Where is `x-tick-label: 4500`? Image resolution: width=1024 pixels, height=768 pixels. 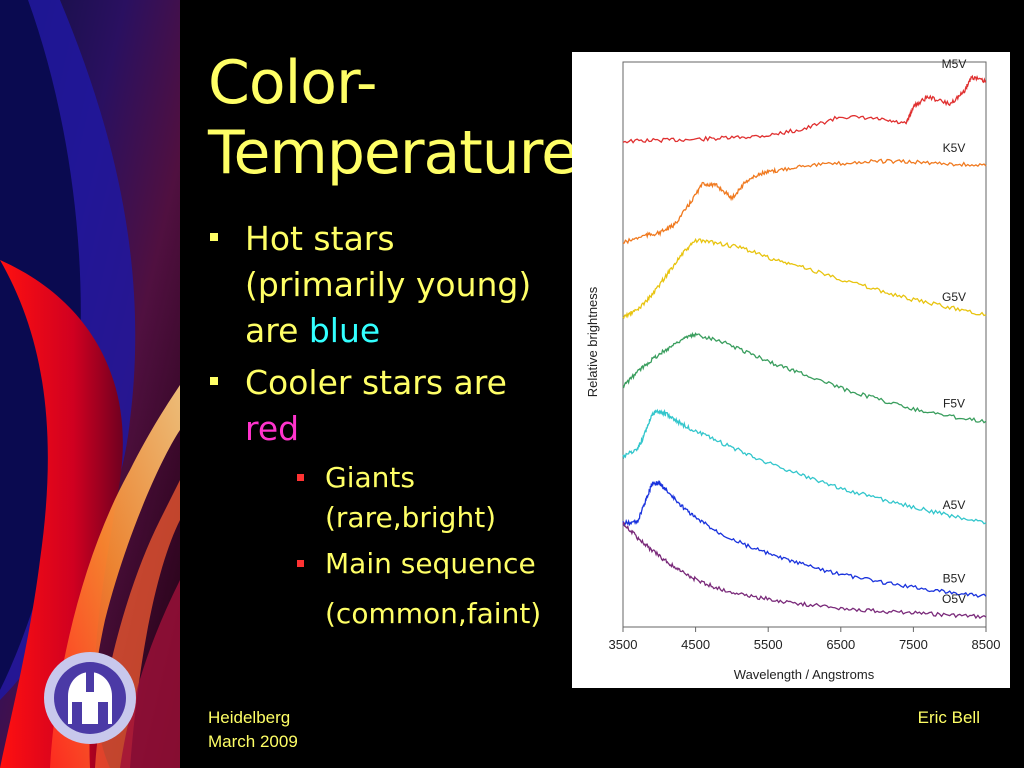
x-tick-label: 4500 is located at coordinates (695, 644).